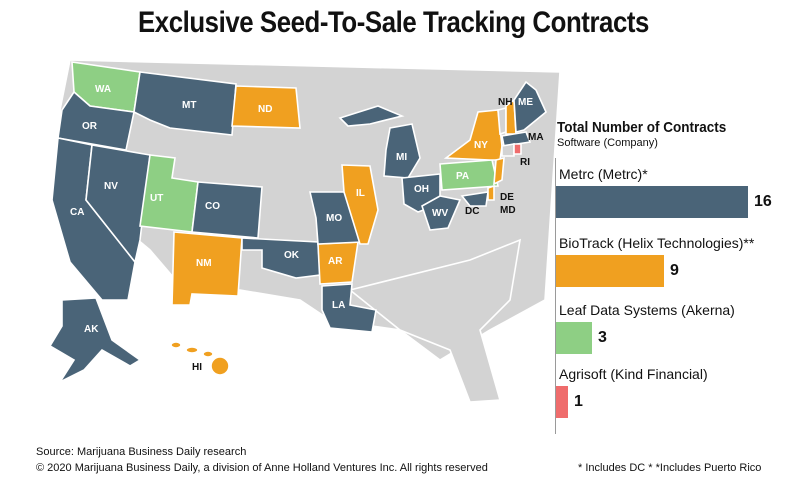 This screenshot has width=787, height=482. Describe the element at coordinates (674, 270) in the screenshot. I see `value-label-1: 9` at that location.